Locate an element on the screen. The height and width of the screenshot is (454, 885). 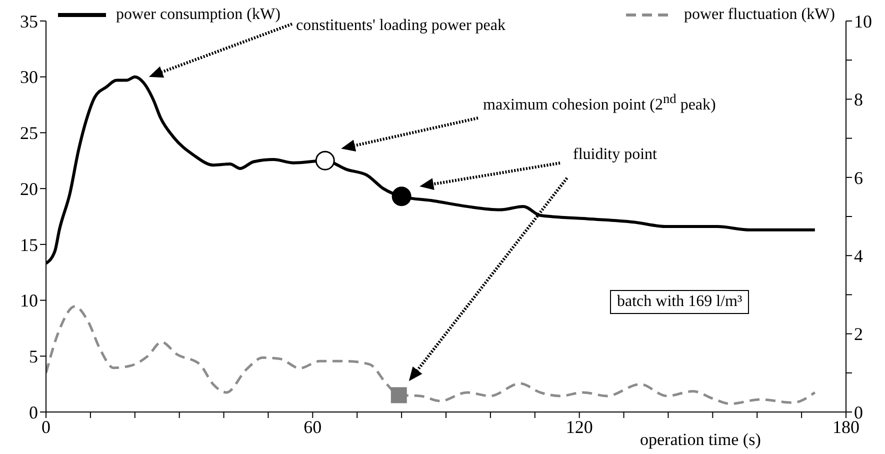
y-tick-label: 5 is located at coordinates (33, 356).